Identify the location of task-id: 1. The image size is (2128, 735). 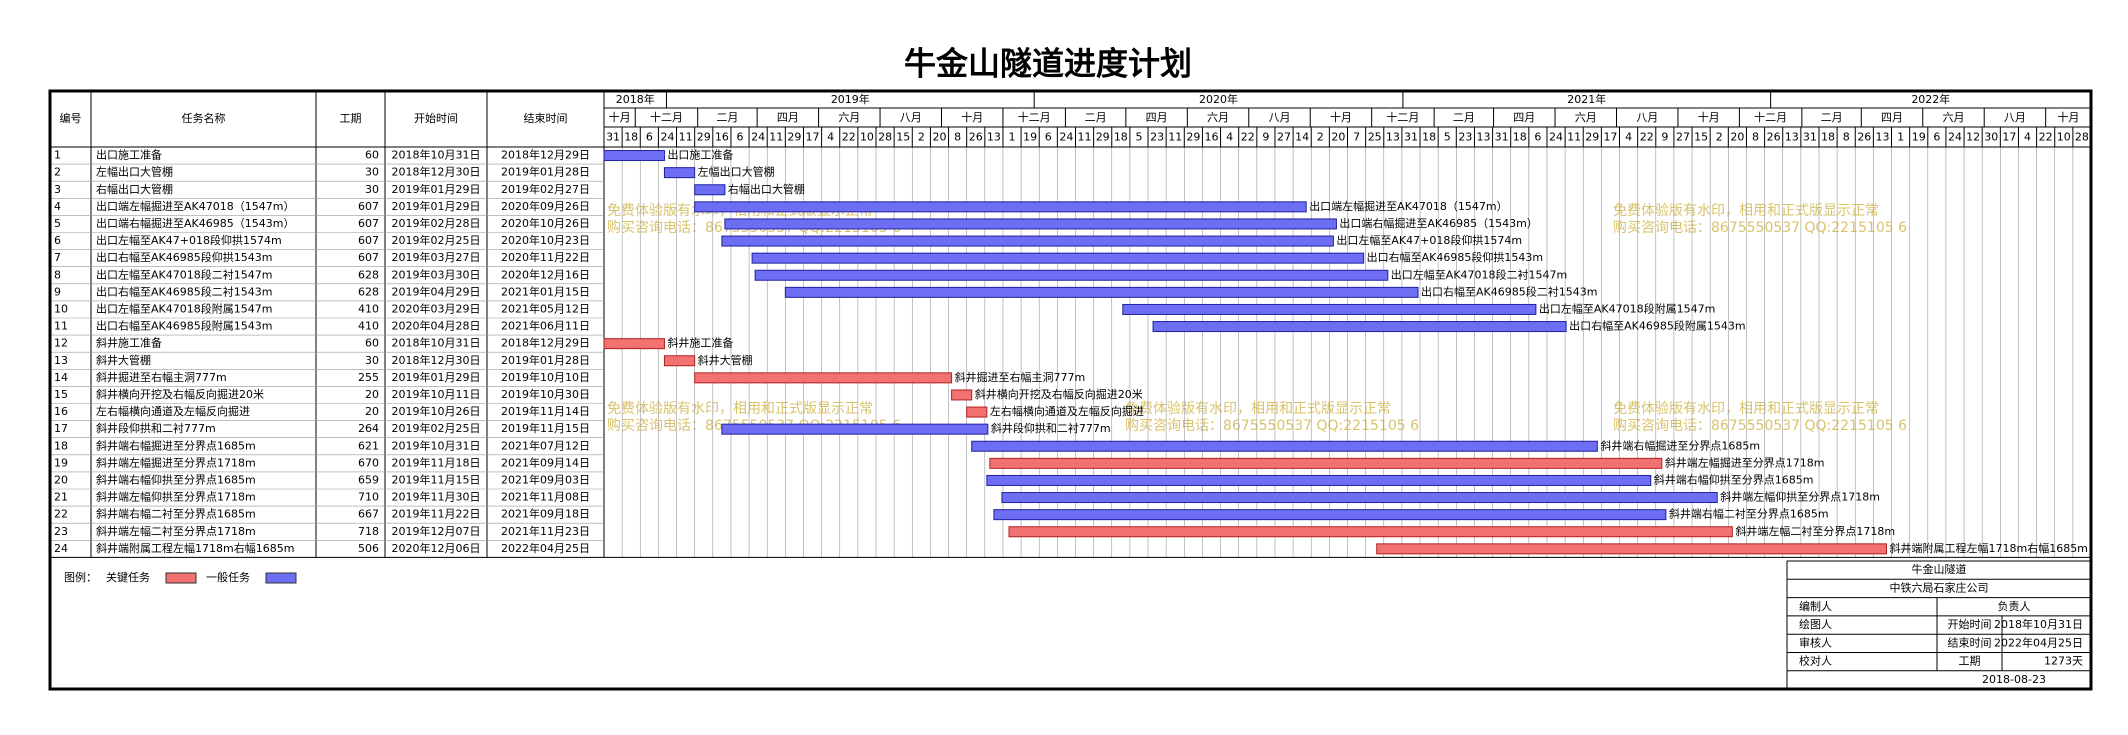
(57, 155).